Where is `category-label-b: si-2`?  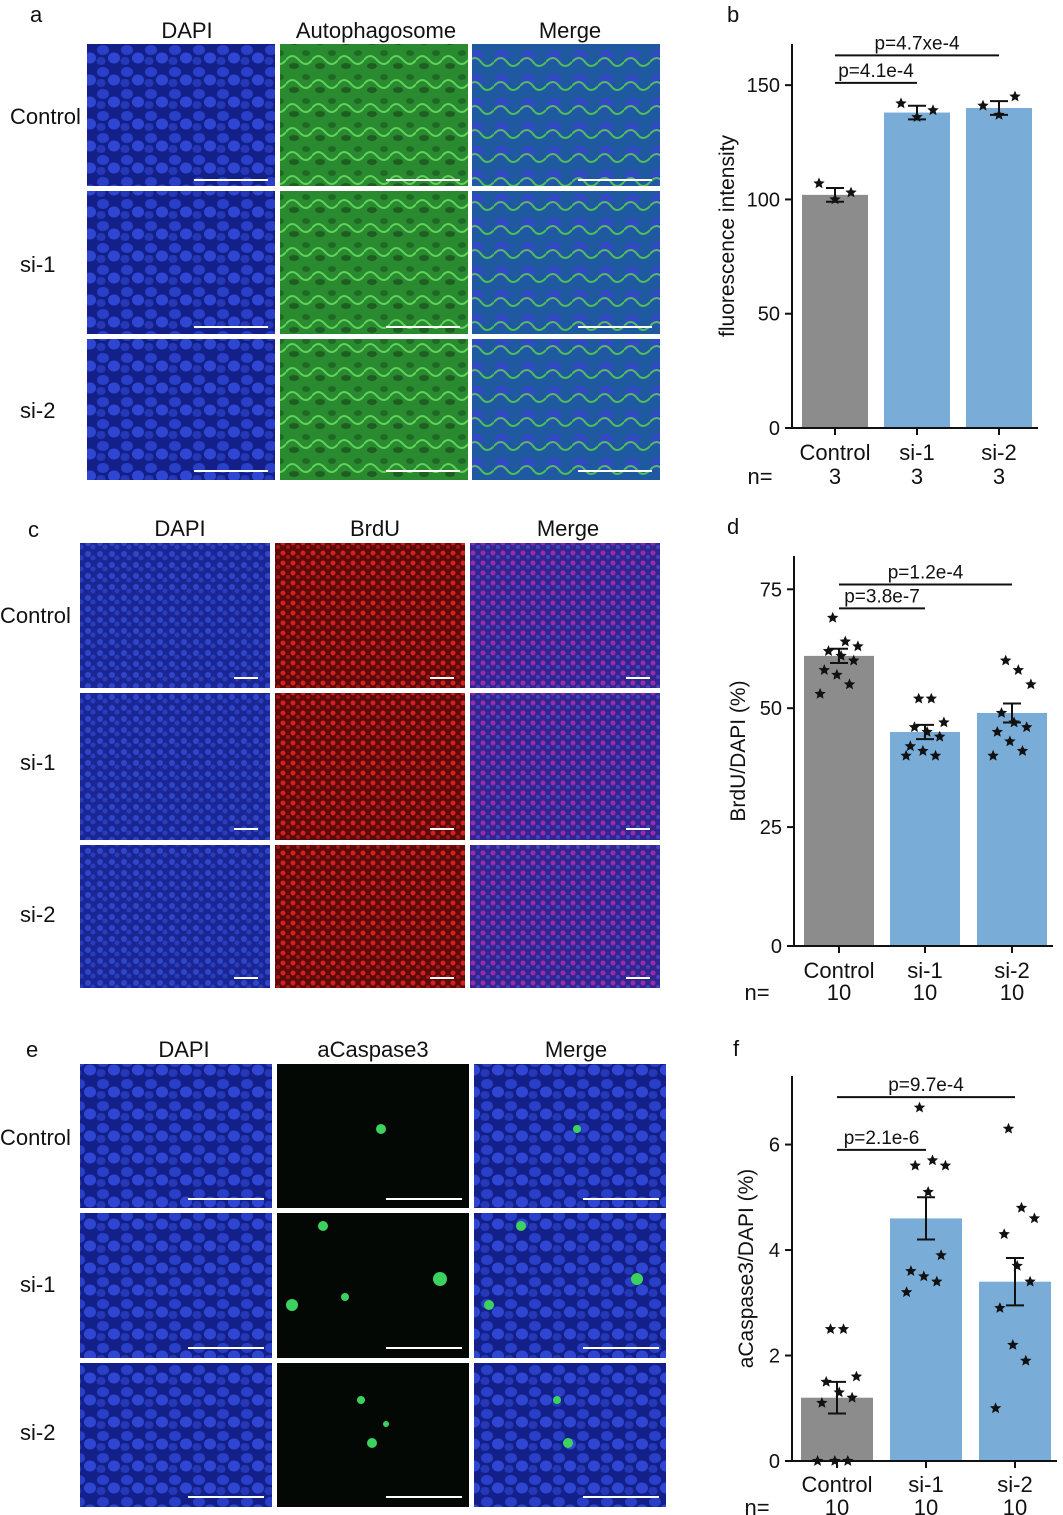
category-label-b: si-2 is located at coordinates (998, 452).